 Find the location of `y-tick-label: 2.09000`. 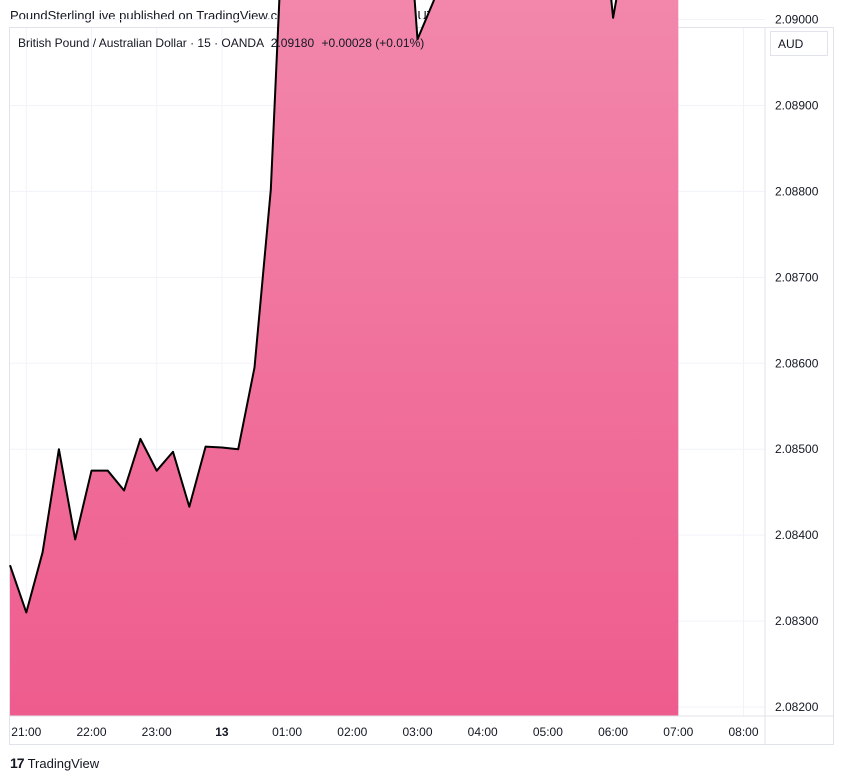

y-tick-label: 2.09000 is located at coordinates (797, 20).